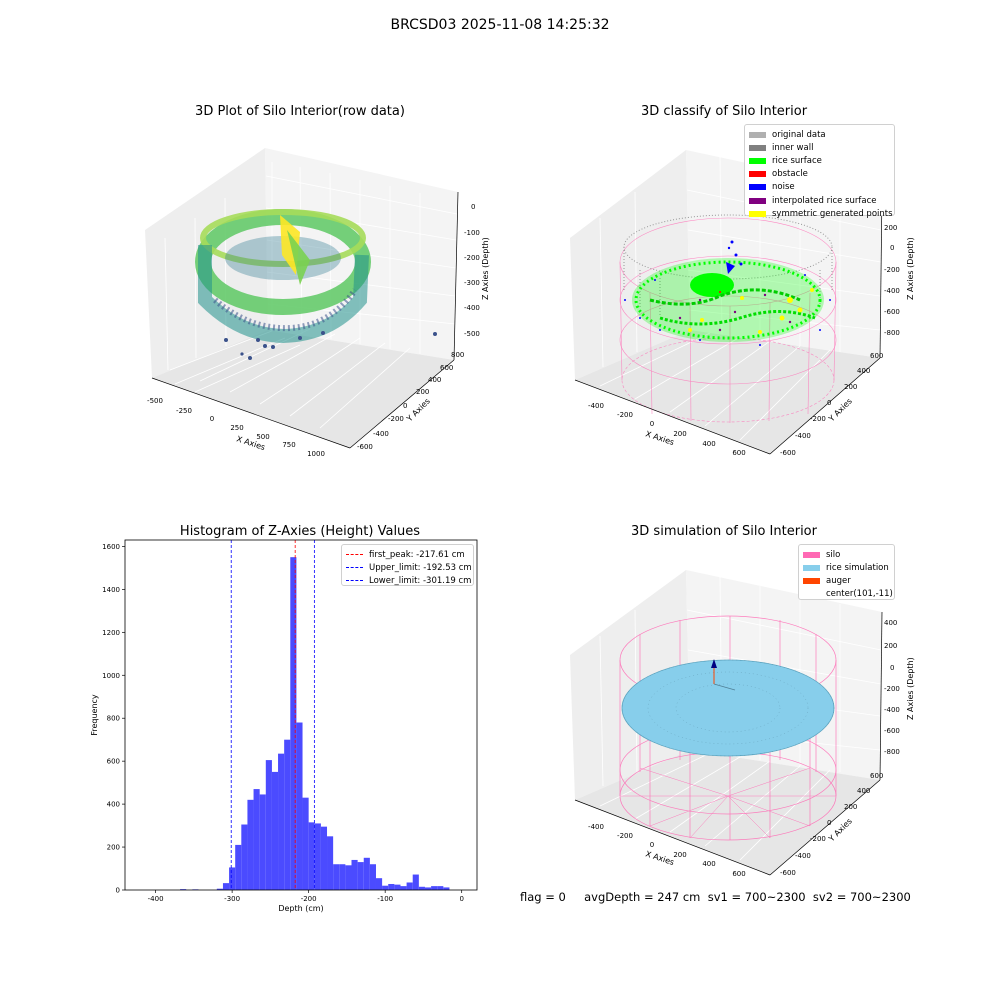 The height and width of the screenshot is (1000, 1000). Describe the element at coordinates (876, 776) in the screenshot. I see `simulation-ytick: 600` at that location.